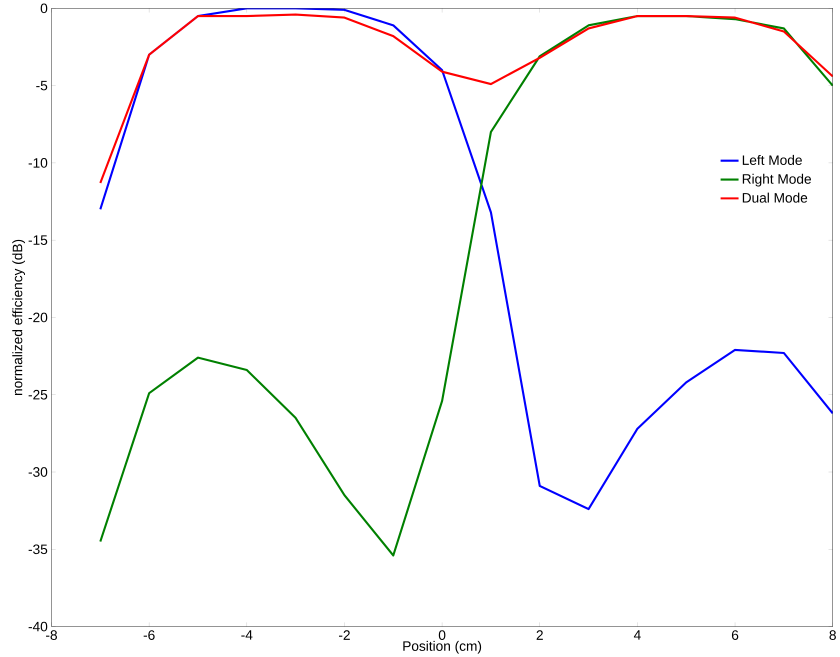  Describe the element at coordinates (38, 317) in the screenshot. I see `y-tick-label: -20` at that location.